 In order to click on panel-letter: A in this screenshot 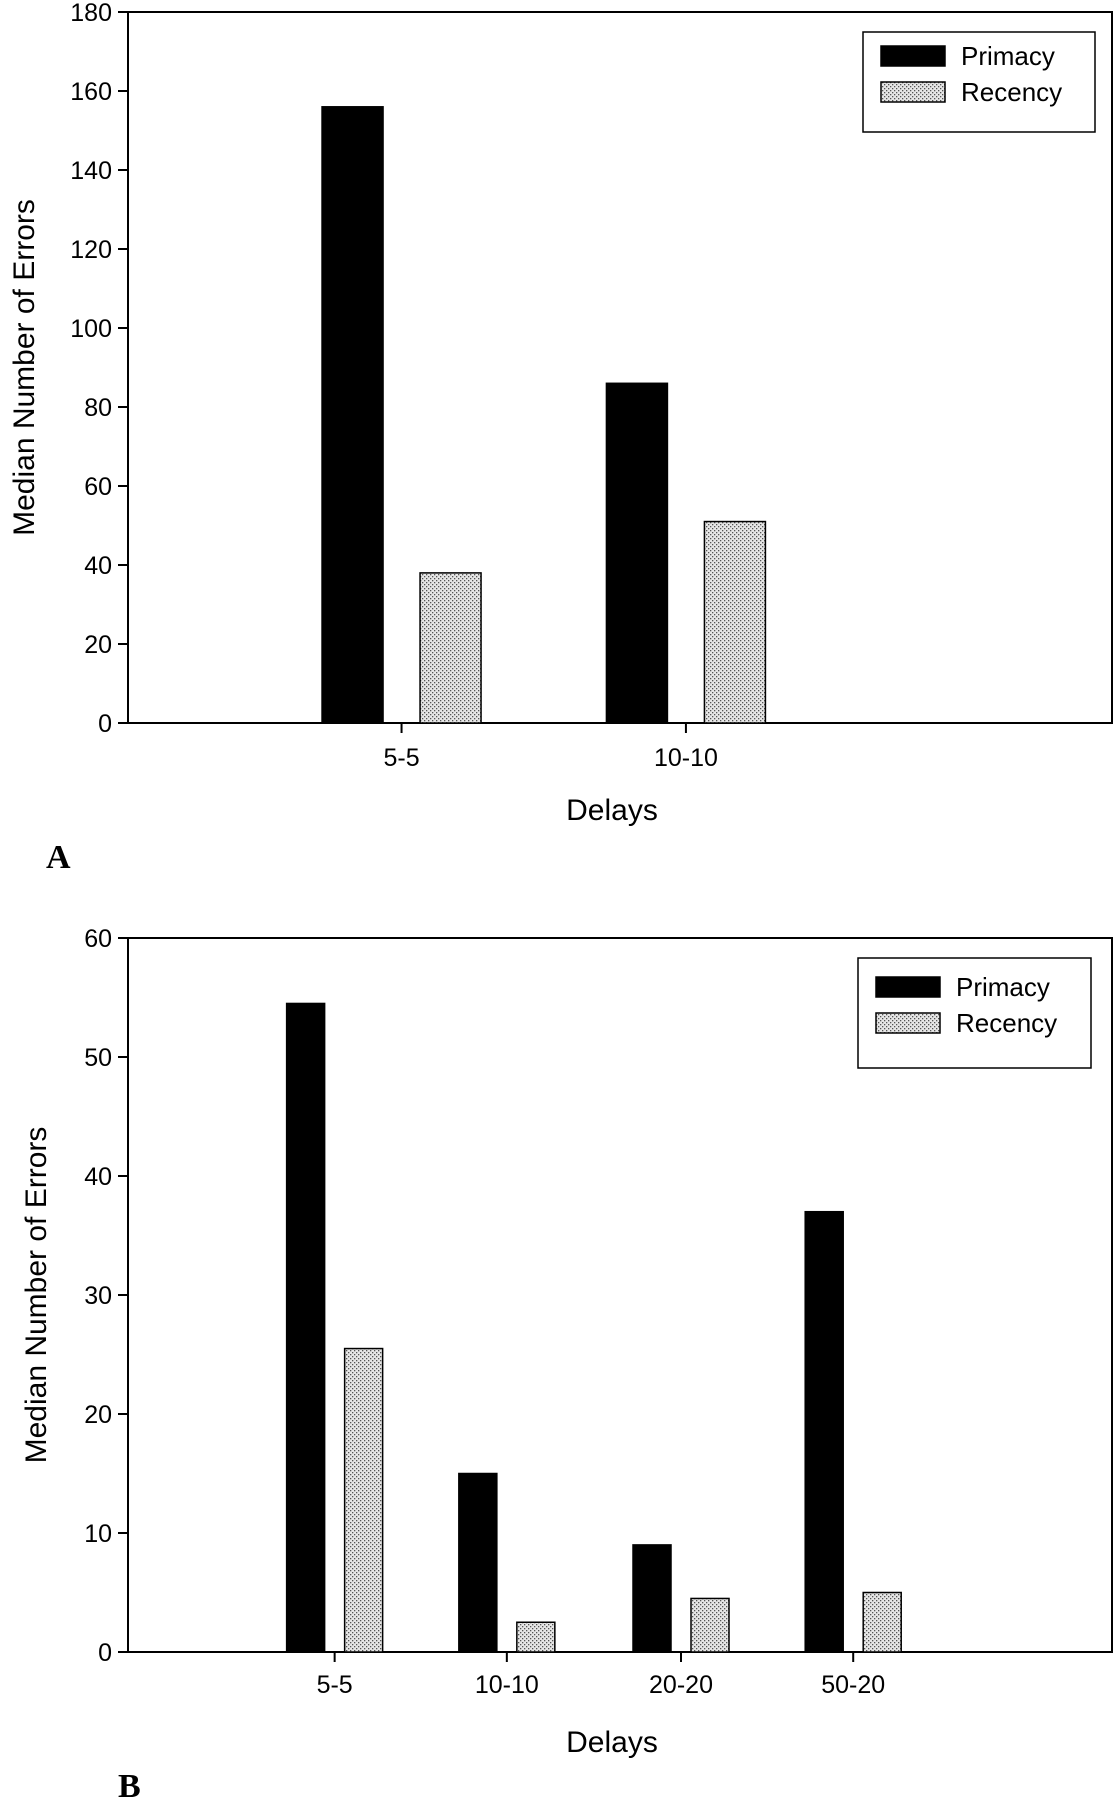, I will do `click(58, 857)`.